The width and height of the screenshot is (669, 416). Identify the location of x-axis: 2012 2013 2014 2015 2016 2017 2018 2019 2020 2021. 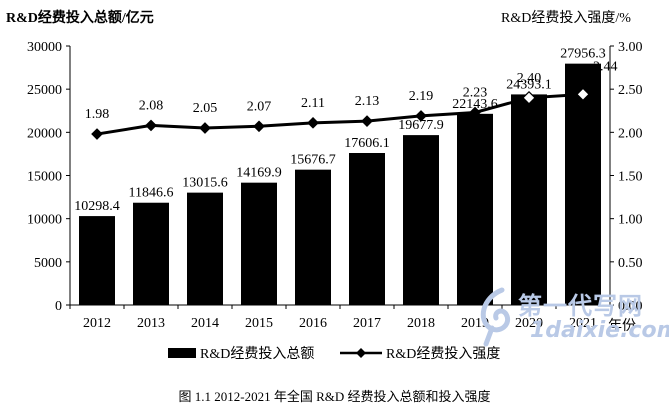
(333, 318).